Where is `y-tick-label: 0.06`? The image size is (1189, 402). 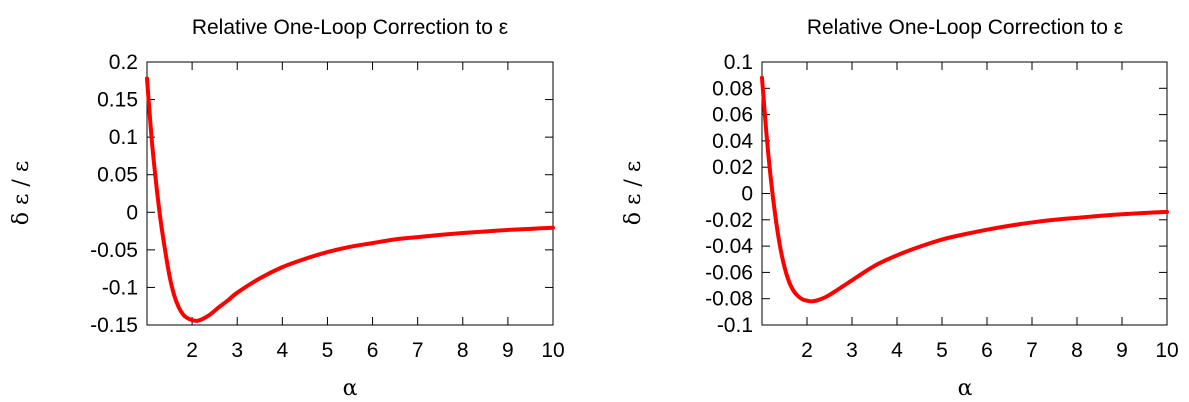
y-tick-label: 0.06 is located at coordinates (732, 115).